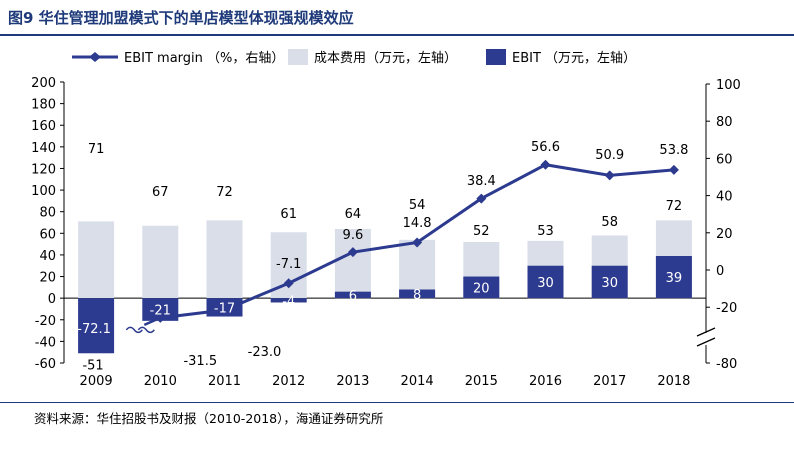 The image size is (794, 455). What do you see at coordinates (545, 231) in the screenshot?
I see `cost-bar-label: 53` at bounding box center [545, 231].